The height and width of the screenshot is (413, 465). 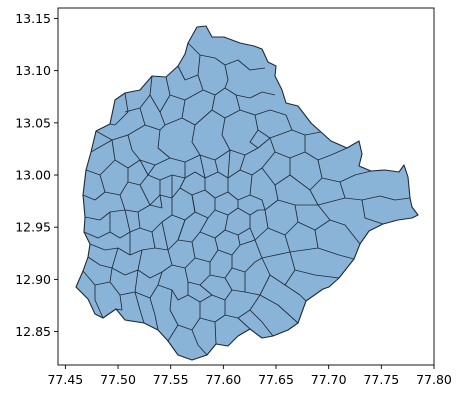 I want to click on x-tick-label: 77.45, so click(x=65, y=379).